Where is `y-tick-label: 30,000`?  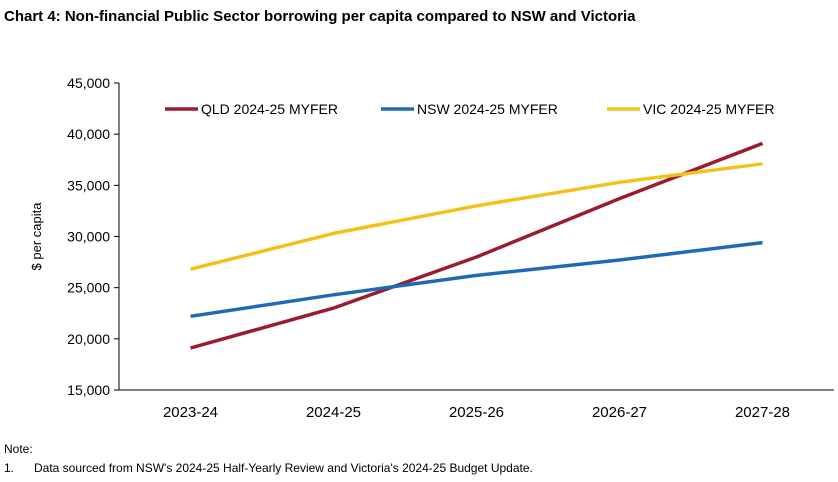 y-tick-label: 30,000 is located at coordinates (88, 237).